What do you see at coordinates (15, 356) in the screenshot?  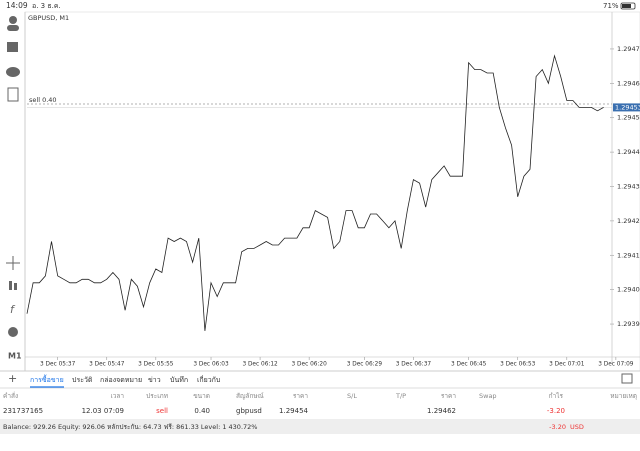 I see `timeframe-button: M1` at bounding box center [15, 356].